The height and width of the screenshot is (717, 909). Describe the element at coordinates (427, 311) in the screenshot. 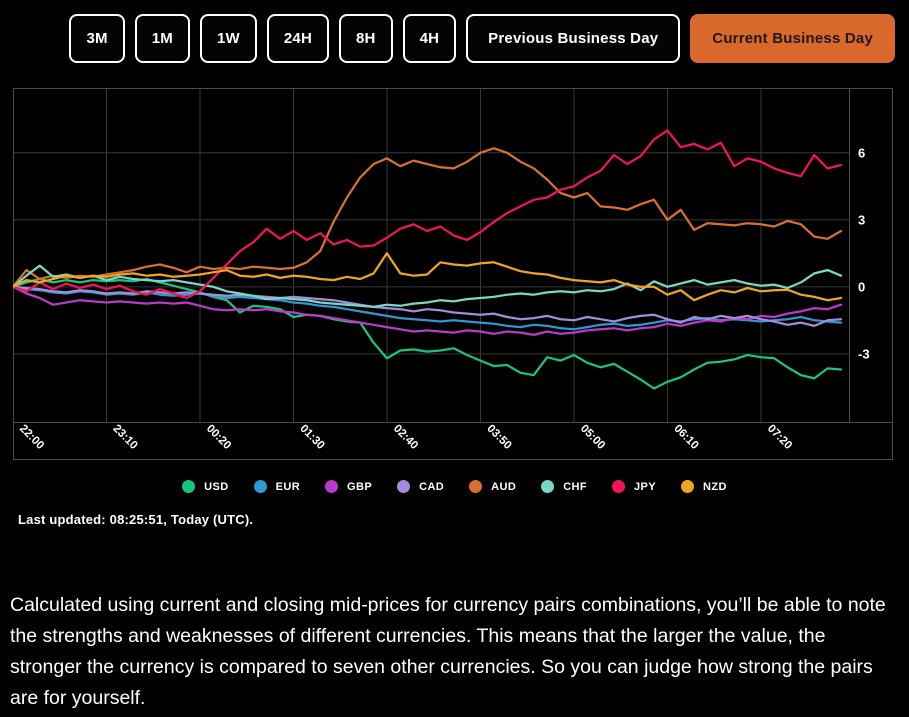

I see `series-line-gbp` at that location.